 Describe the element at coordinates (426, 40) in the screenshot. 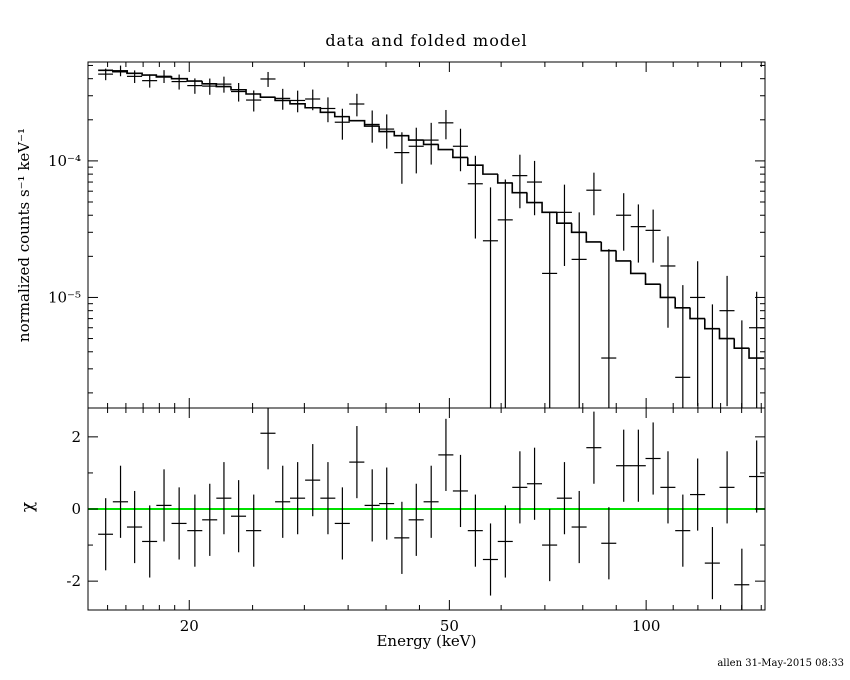

I see `chart-title: data and folded model` at that location.